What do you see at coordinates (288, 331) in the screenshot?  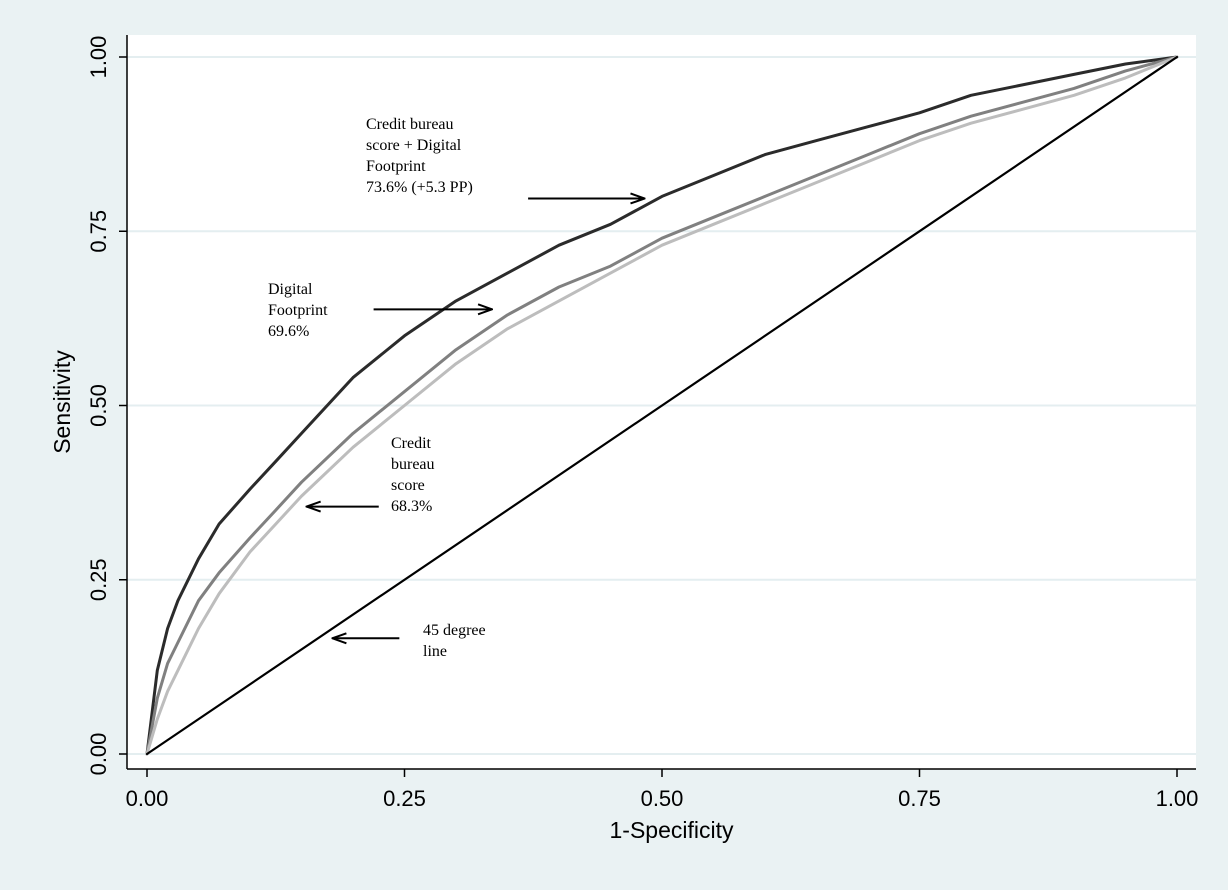 I see `annotation-1-line-2: 69.6%` at bounding box center [288, 331].